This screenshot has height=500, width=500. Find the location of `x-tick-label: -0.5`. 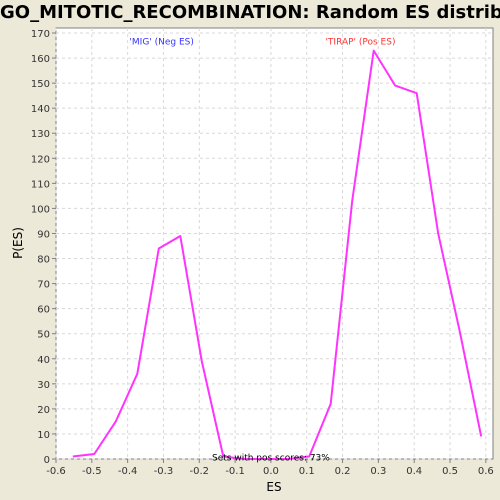

x-tick-label: -0.5 is located at coordinates (92, 471).